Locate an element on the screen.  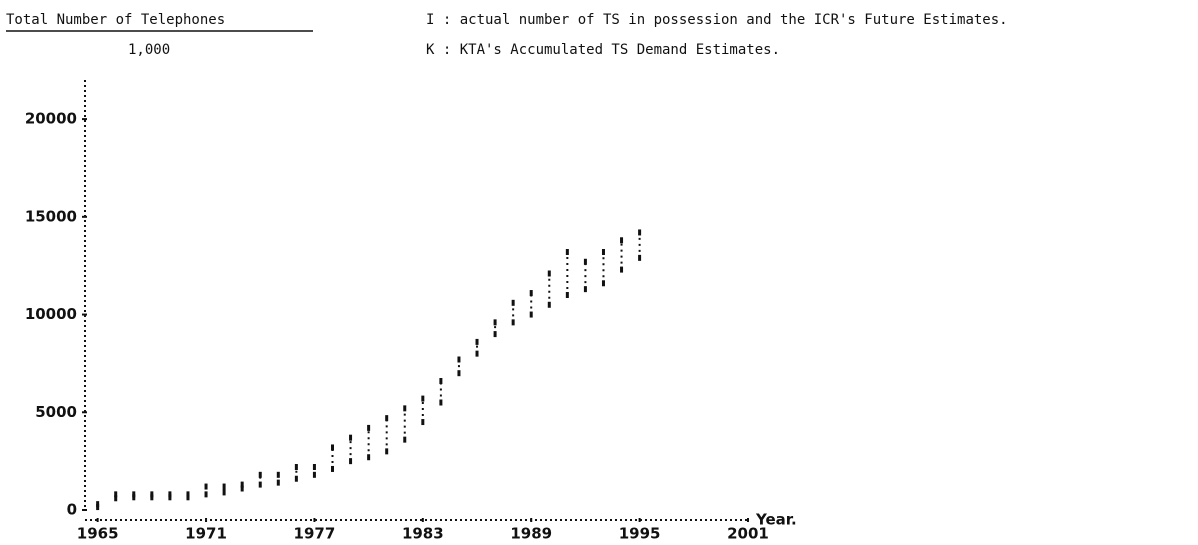
x-tick-label: 1995 is located at coordinates (640, 534).